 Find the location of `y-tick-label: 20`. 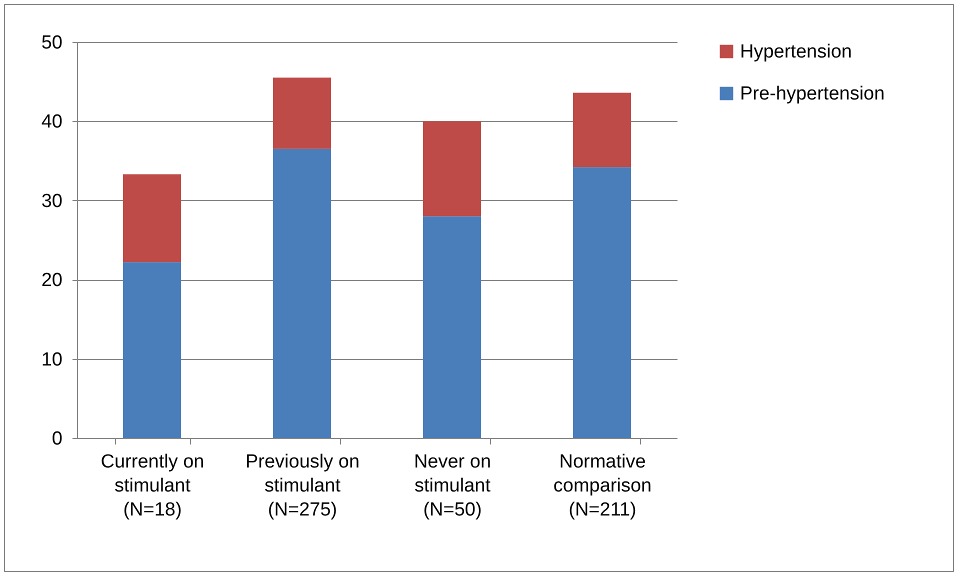

y-tick-label: 20 is located at coordinates (51, 281).